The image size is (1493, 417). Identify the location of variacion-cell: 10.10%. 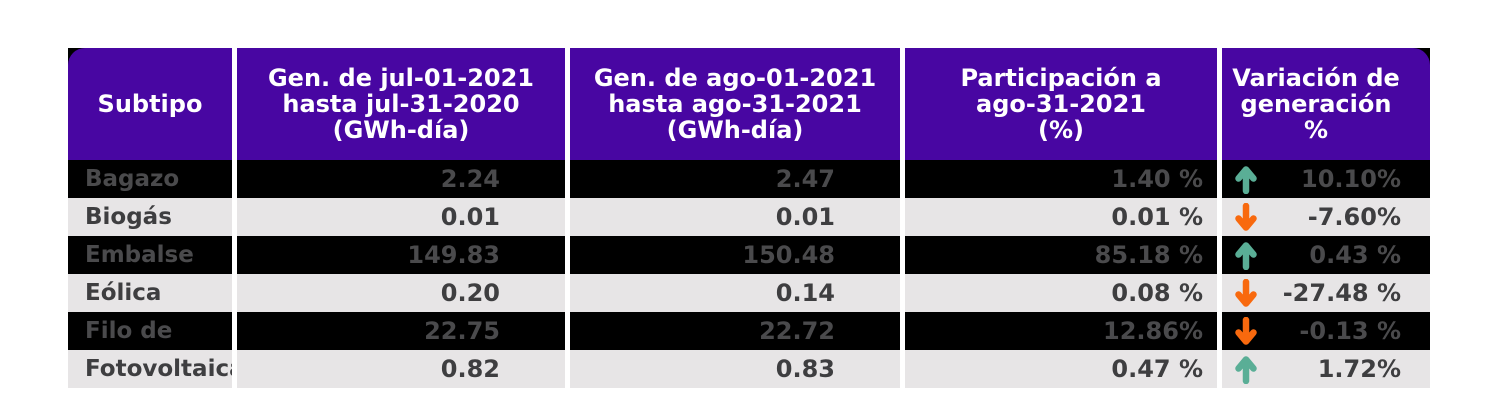
(1316, 179).